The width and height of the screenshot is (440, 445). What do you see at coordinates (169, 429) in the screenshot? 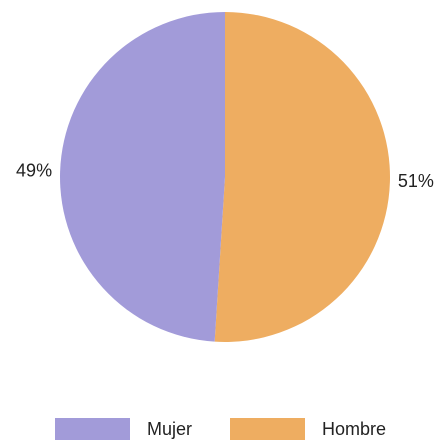
I see `legend-label: Mujer` at bounding box center [169, 429].